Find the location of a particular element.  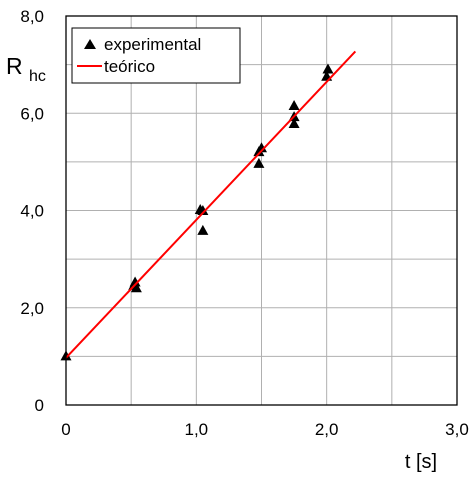

legend-marker-experimental is located at coordinates (90, 44).